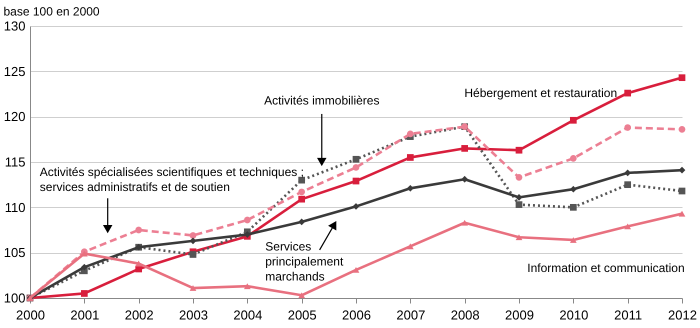 The height and width of the screenshot is (328, 700). What do you see at coordinates (15, 116) in the screenshot?
I see `y-tick-label: 120` at bounding box center [15, 116].